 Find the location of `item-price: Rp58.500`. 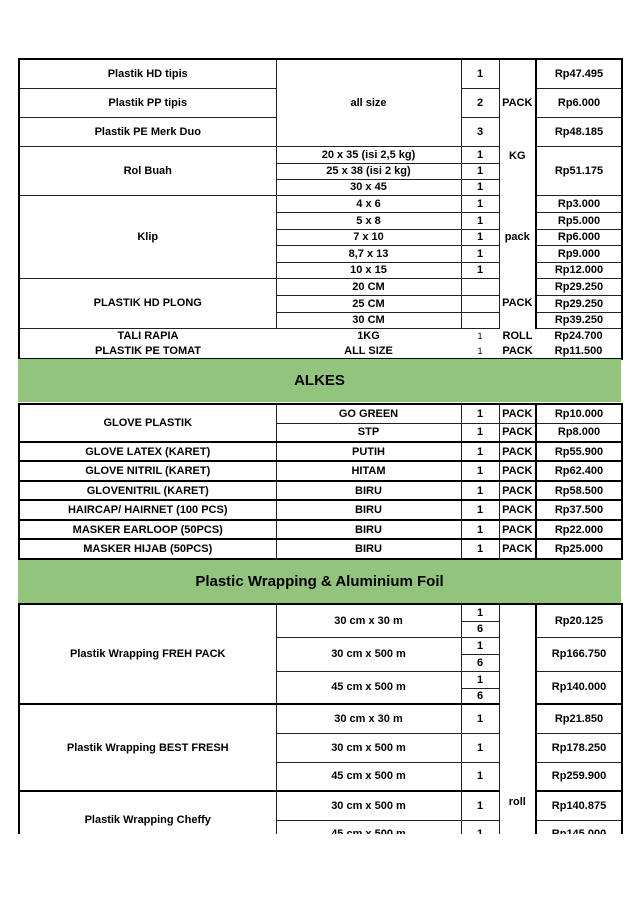

item-price: Rp58.500 is located at coordinates (579, 490).